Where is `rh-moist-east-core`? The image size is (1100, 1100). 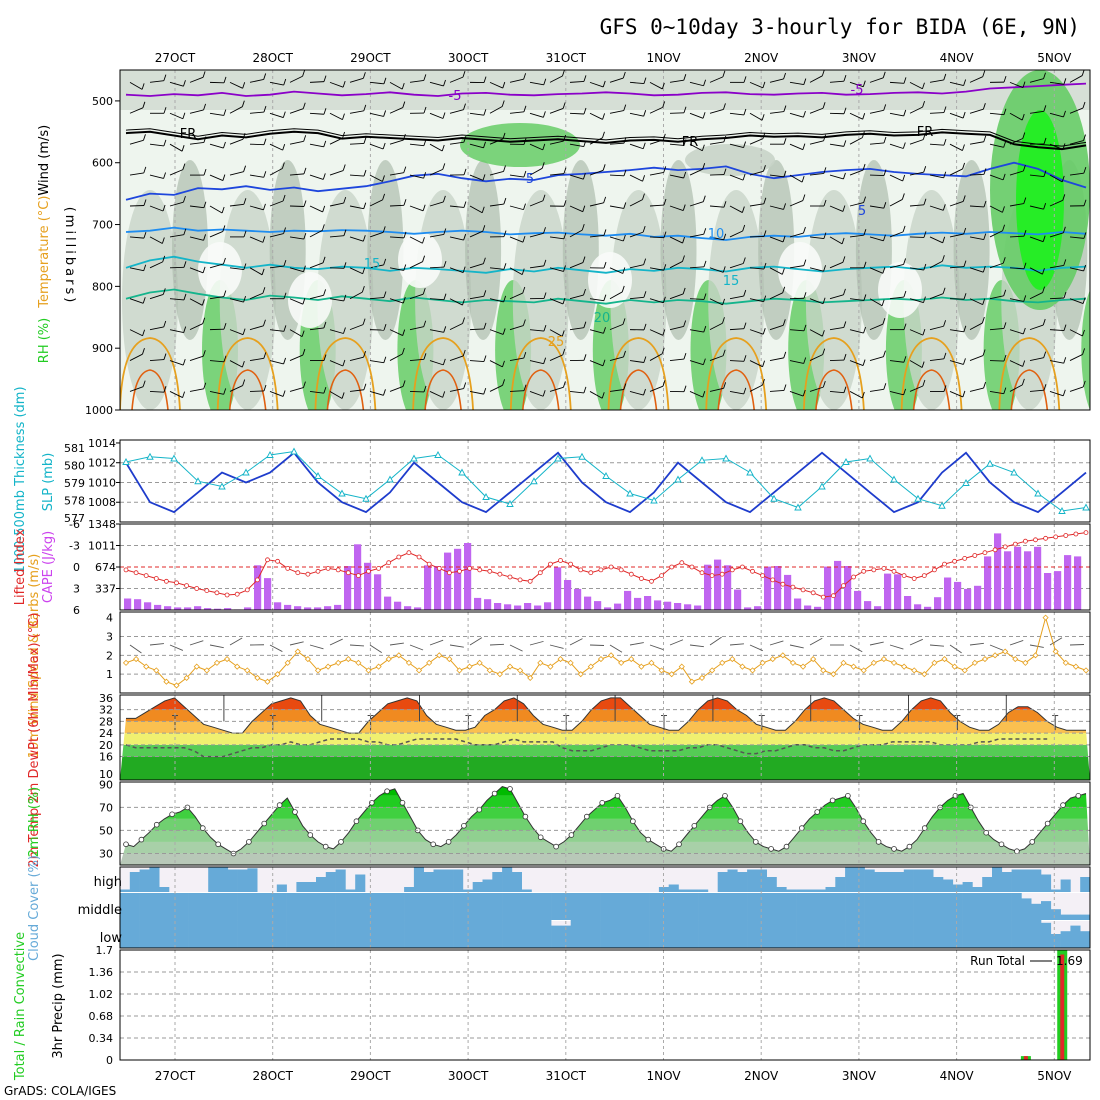
rh-moist-east-core is located at coordinates (1040, 200).